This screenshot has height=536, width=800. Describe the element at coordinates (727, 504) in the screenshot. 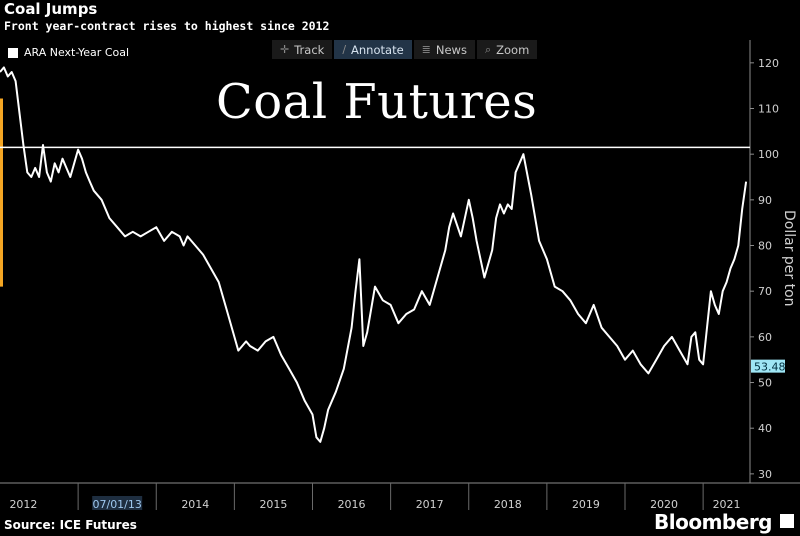

I see `x-tick-label: 2021` at that location.